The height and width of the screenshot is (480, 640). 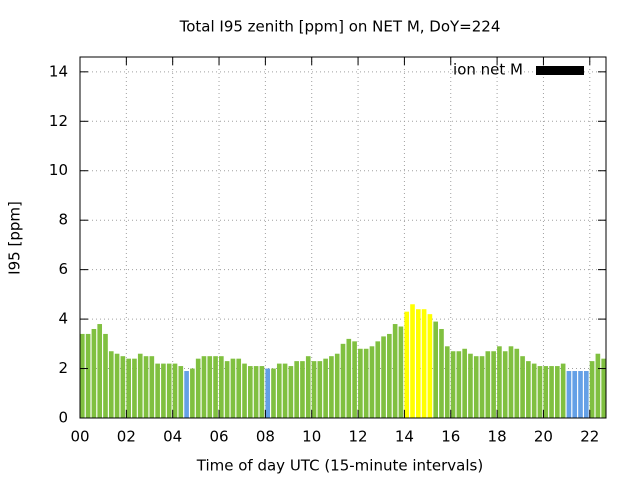 I want to click on x-tick-label: 20, so click(x=543, y=437).